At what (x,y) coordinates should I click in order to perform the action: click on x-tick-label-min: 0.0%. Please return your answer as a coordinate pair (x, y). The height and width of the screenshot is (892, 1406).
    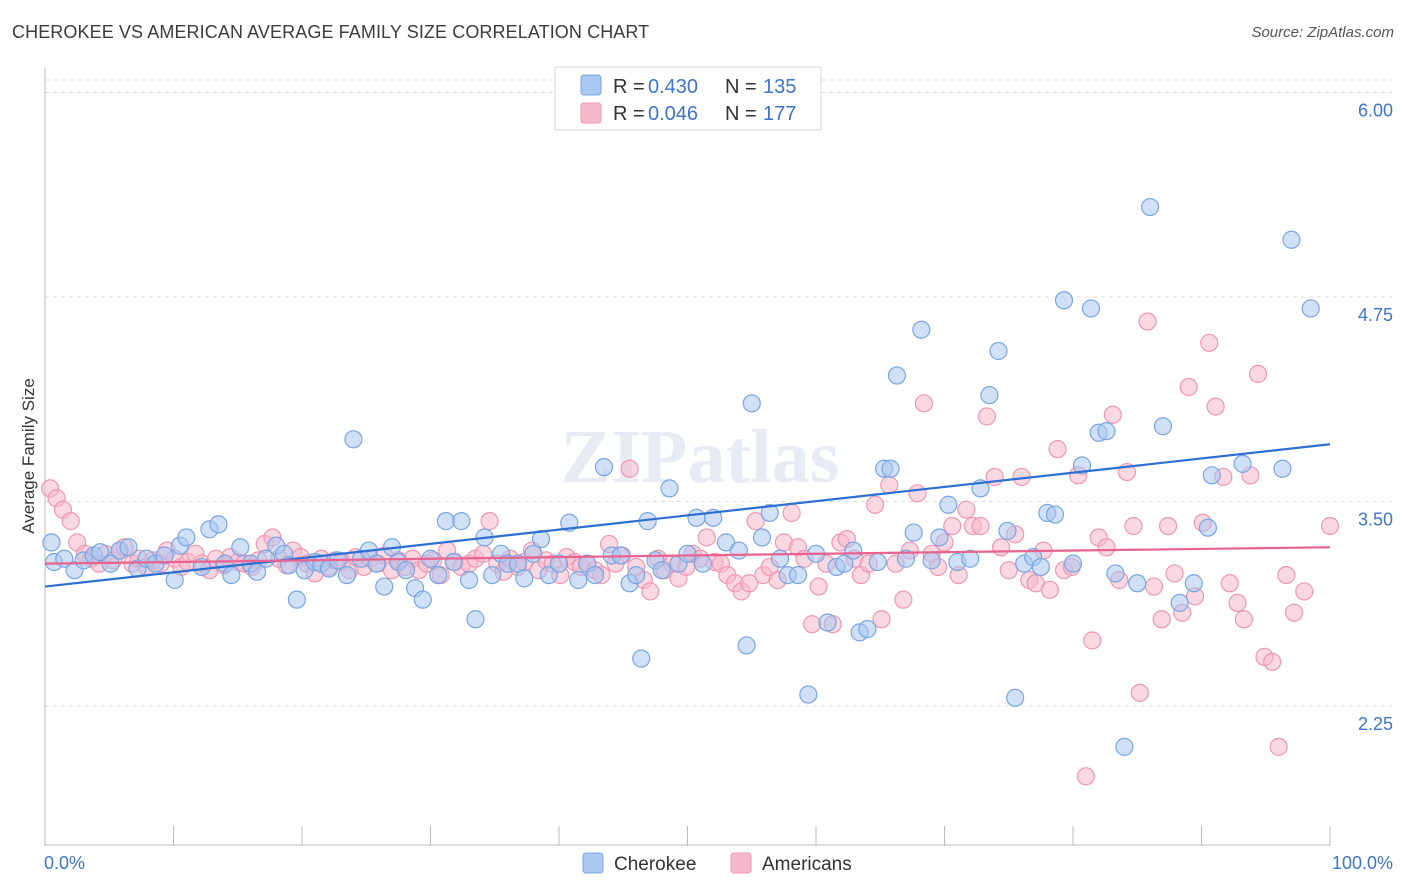
    Looking at the image, I should click on (64, 863).